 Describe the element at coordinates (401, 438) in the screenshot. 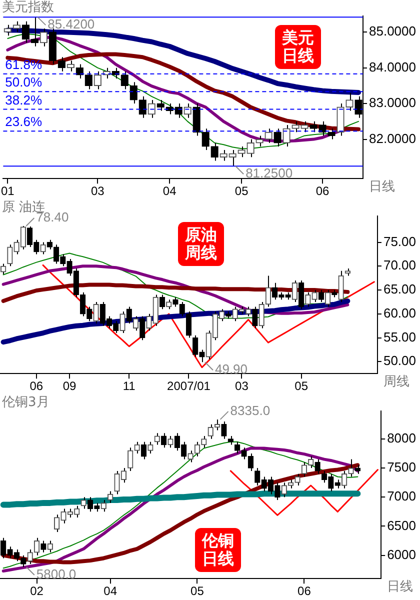

I see `y-tick-label: 8000` at that location.